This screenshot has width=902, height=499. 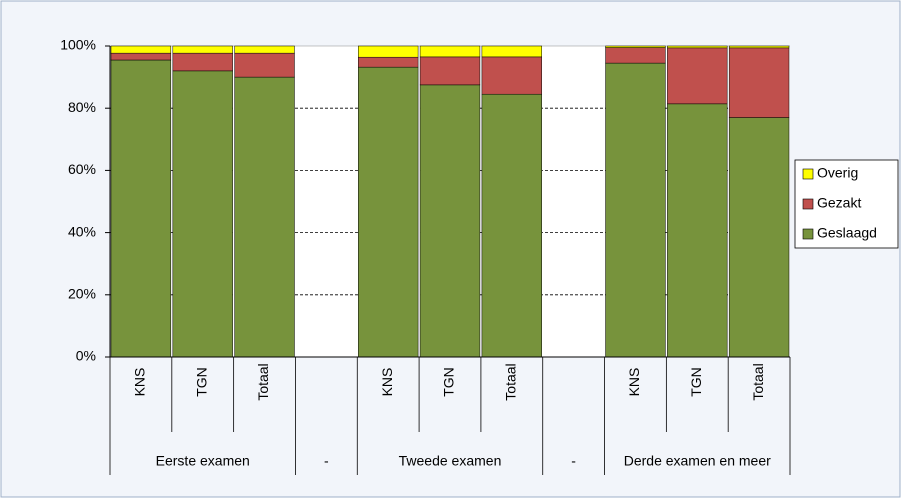 I want to click on legend: Overig Gezakt Geslaagd, so click(x=839, y=203).